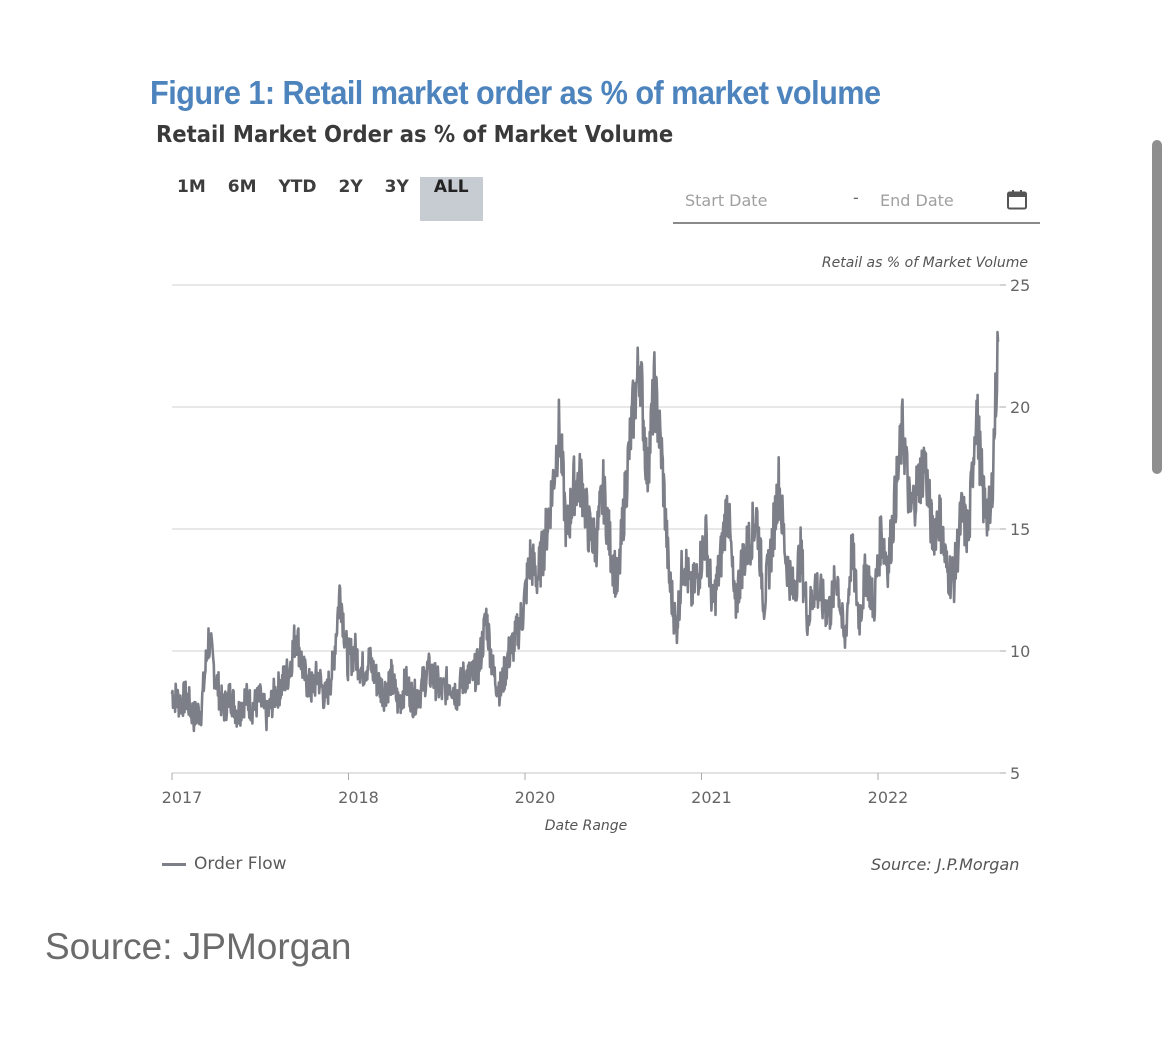 This screenshot has height=1060, width=1169. Describe the element at coordinates (182, 797) in the screenshot. I see `x-tick-label: 2017` at that location.